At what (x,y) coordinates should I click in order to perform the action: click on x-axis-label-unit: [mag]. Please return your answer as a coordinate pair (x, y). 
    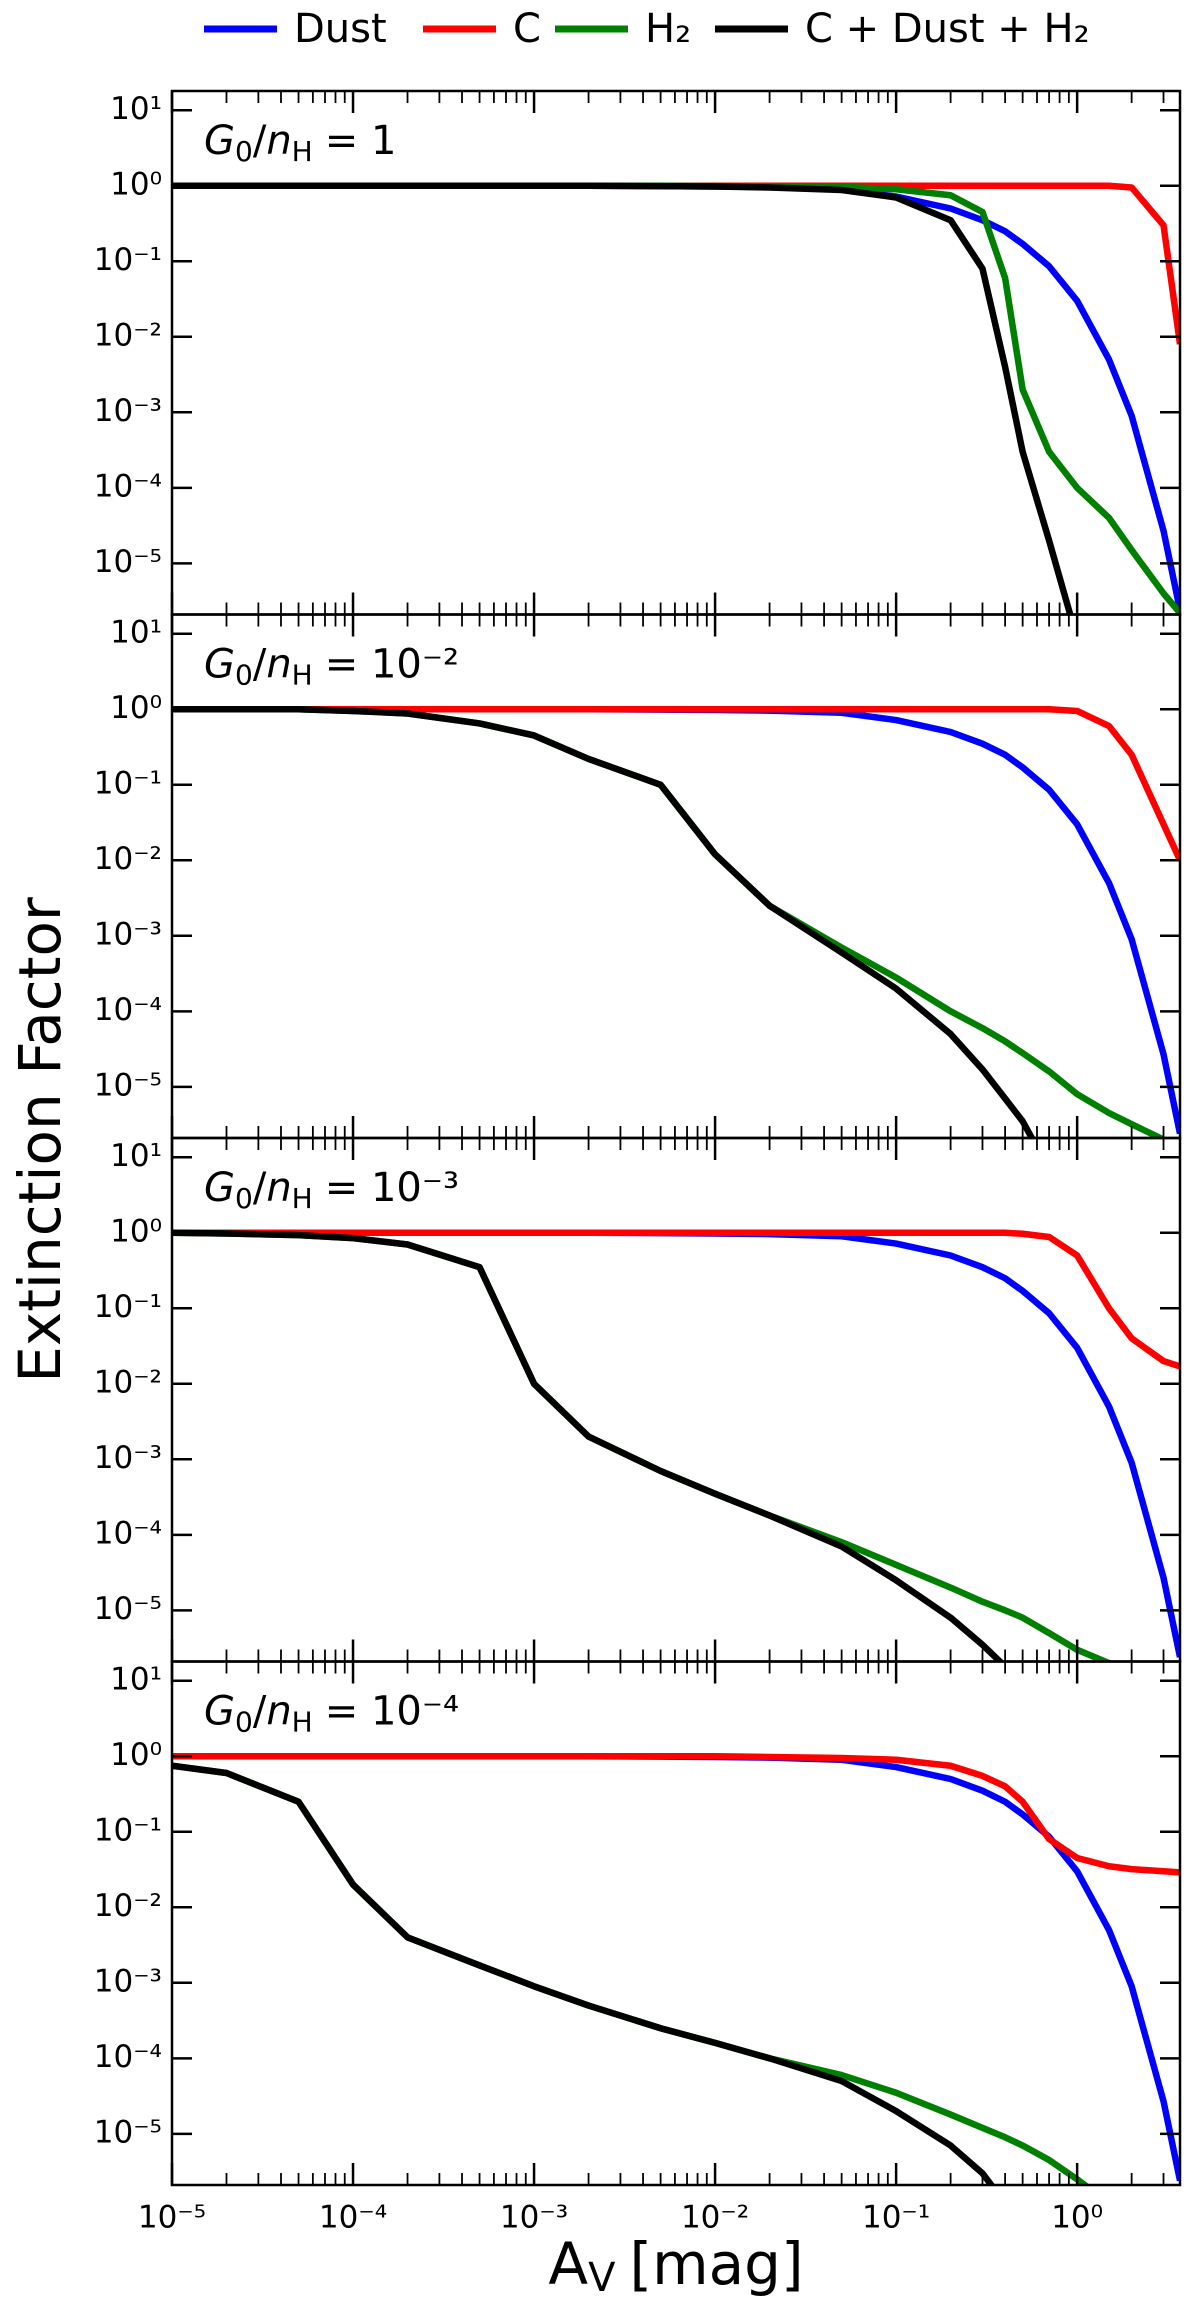
    Looking at the image, I should click on (716, 2264).